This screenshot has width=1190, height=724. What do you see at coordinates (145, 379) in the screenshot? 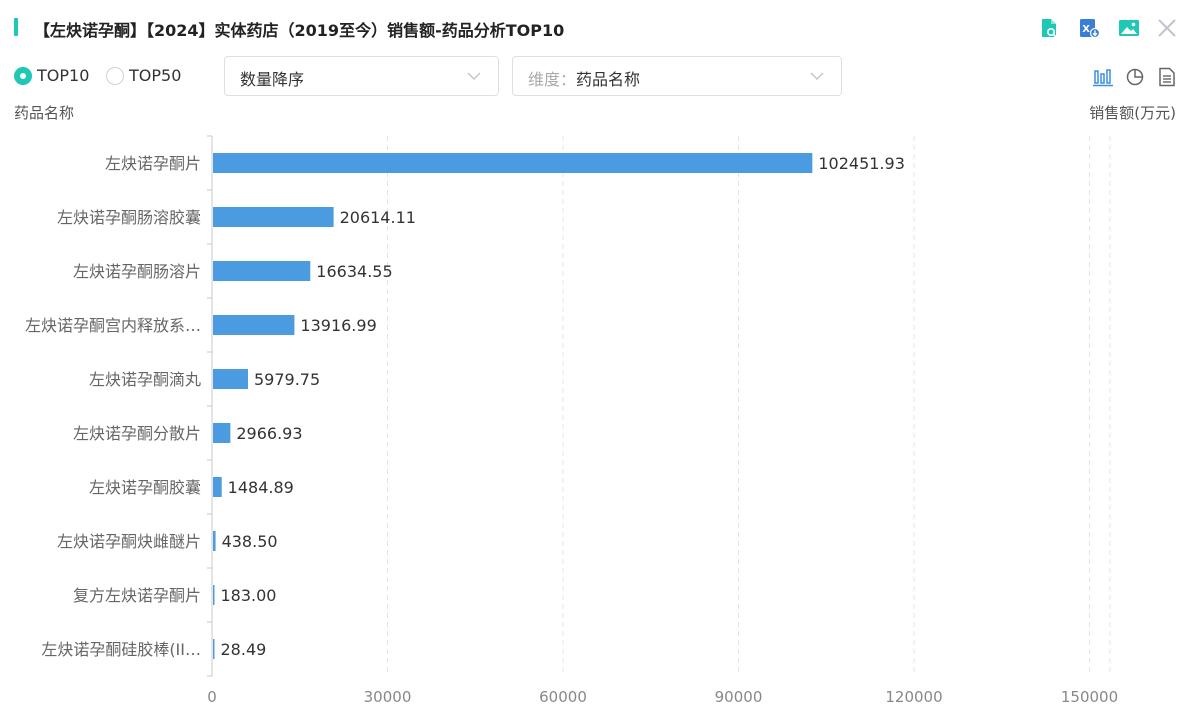
I see `category-label: 左炔诺孕酮滴丸` at bounding box center [145, 379].